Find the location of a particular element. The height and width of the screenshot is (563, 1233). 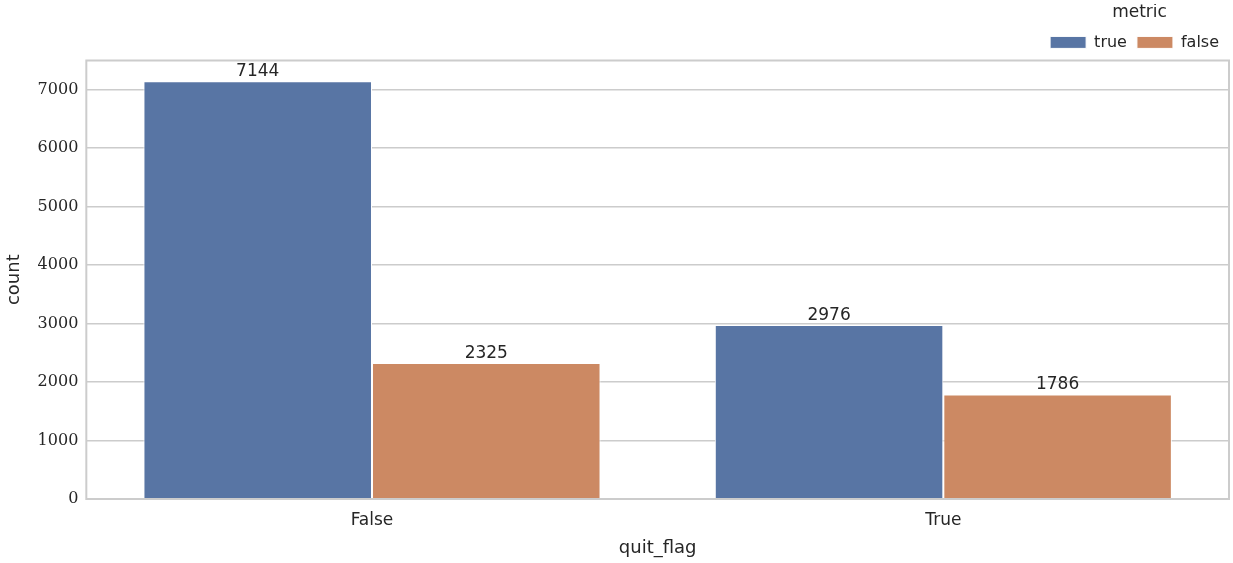

y-axis-title: count is located at coordinates (13, 280).